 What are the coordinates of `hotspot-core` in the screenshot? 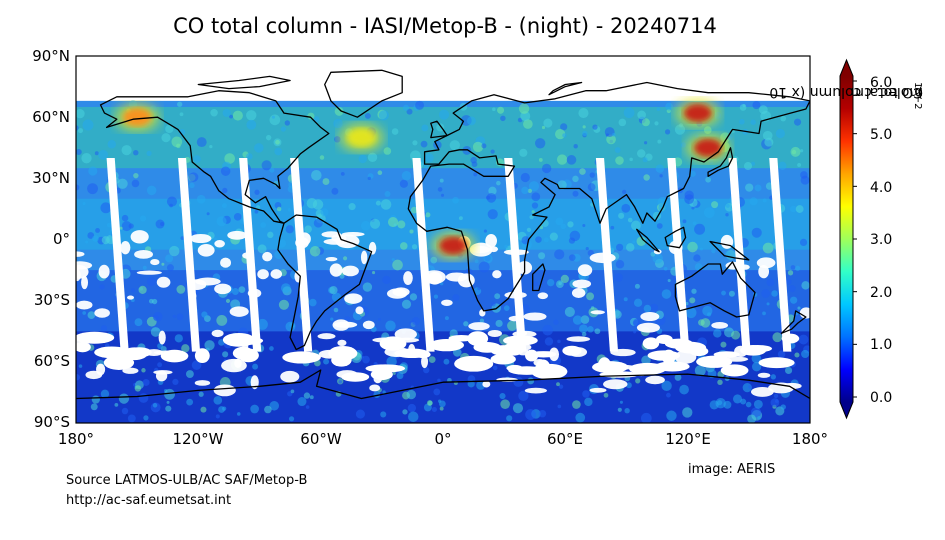 It's located at (361, 137).